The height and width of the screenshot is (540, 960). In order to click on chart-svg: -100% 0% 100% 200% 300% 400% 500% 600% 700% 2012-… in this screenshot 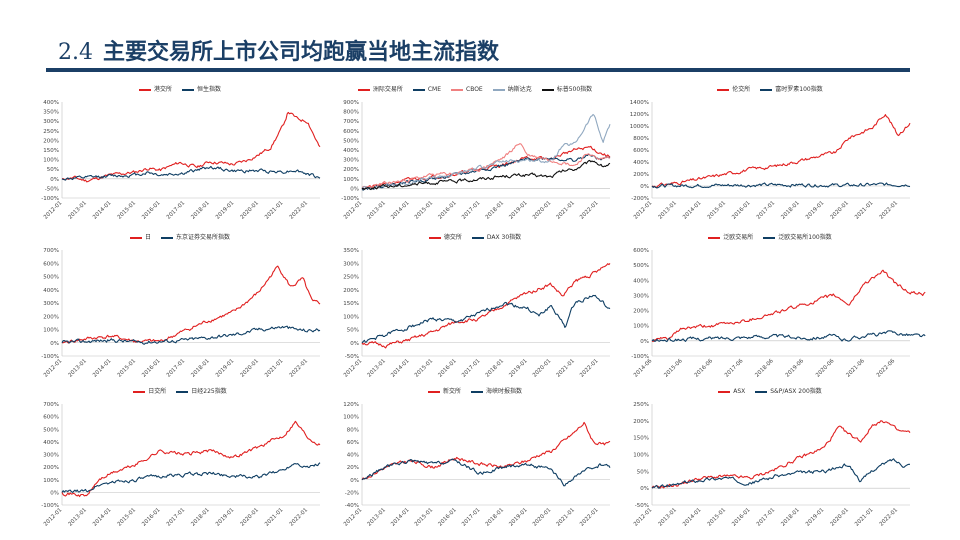, I will do `click(181, 465)`.